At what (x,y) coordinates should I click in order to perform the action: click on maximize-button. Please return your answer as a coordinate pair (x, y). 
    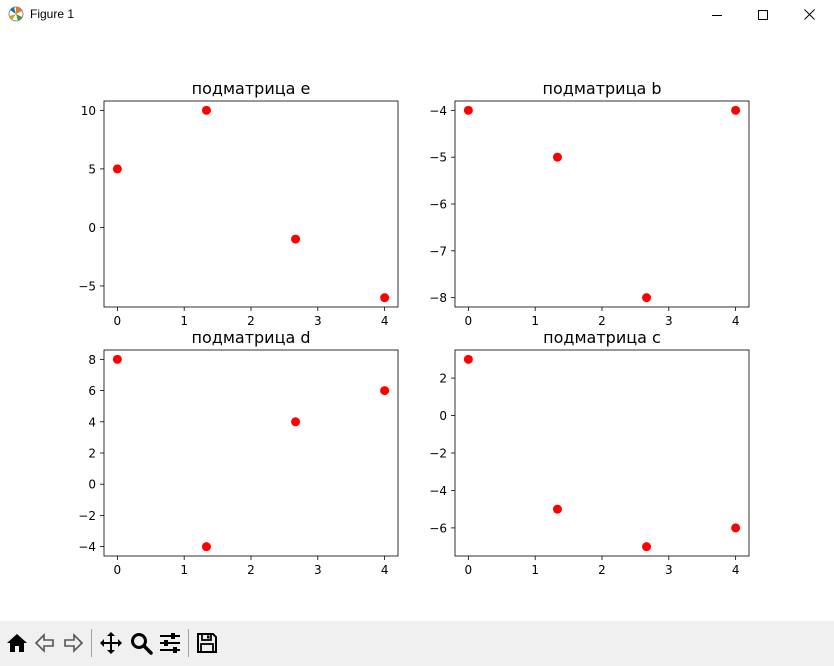
    Looking at the image, I should click on (763, 14).